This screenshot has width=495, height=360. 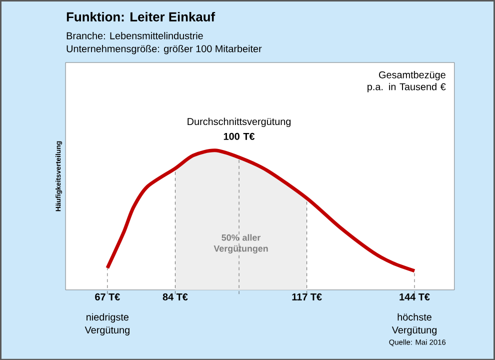 I want to click on text: Gesamtbezüge p.a. in Tausend €, so click(x=407, y=81).